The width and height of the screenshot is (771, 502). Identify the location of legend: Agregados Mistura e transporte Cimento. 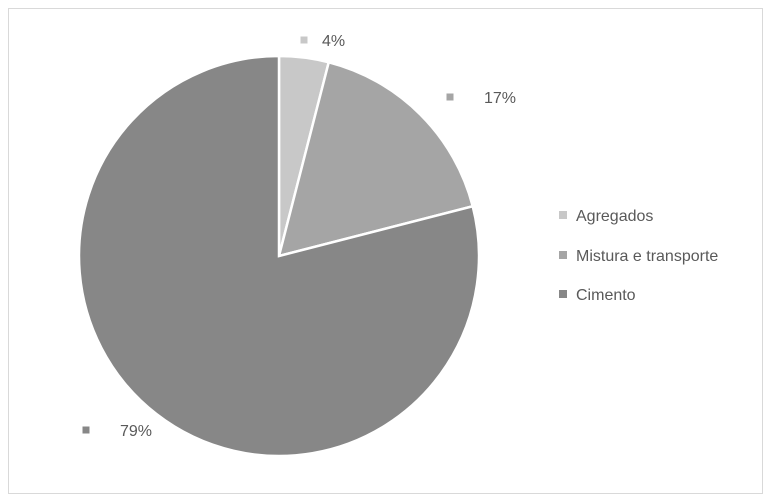
(638, 256).